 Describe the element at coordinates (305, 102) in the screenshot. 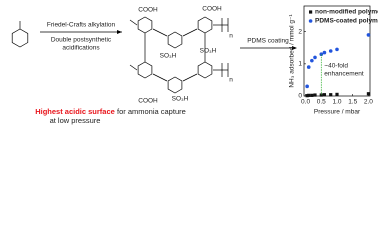

I see `x-tick-label: 0.0` at that location.